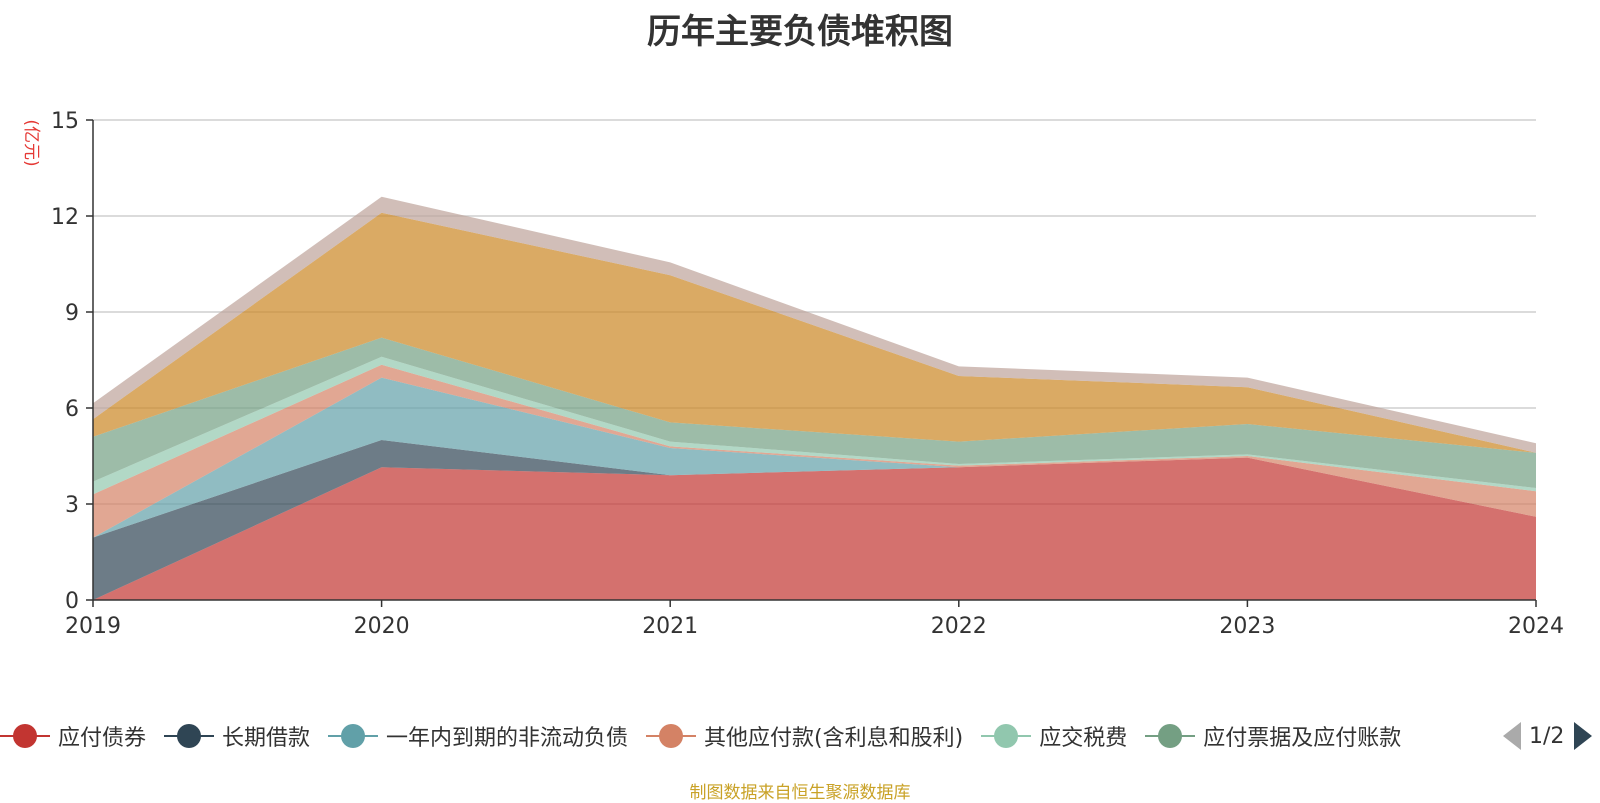 This screenshot has height=803, width=1600. Describe the element at coordinates (507, 738) in the screenshot. I see `legend-label: 一年内到期的非流动负债` at that location.